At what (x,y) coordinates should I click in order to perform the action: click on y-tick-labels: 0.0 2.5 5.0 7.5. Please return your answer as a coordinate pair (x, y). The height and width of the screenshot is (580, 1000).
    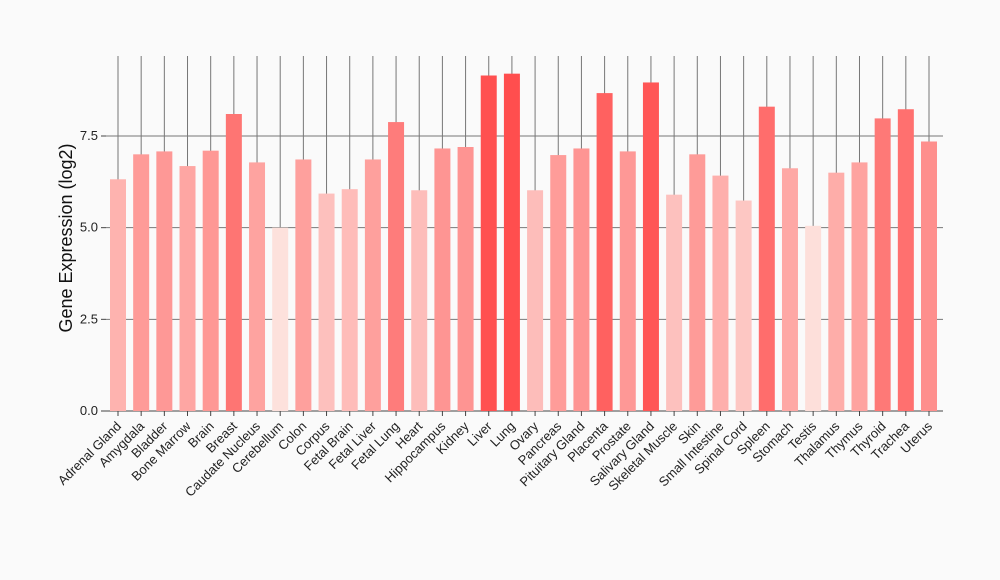
    Looking at the image, I should click on (93, 273).